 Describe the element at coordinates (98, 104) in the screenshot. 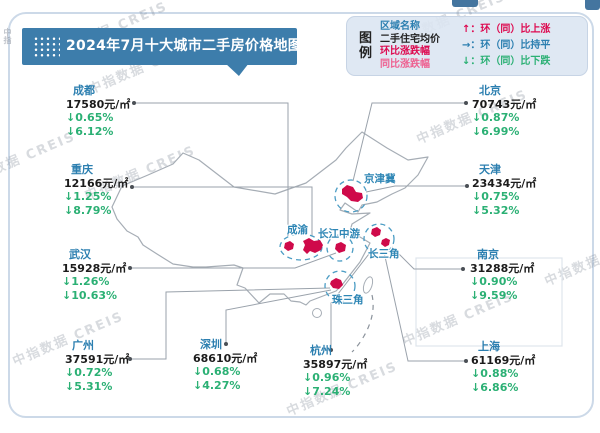

I see `city-price: 17580元/㎡` at that location.